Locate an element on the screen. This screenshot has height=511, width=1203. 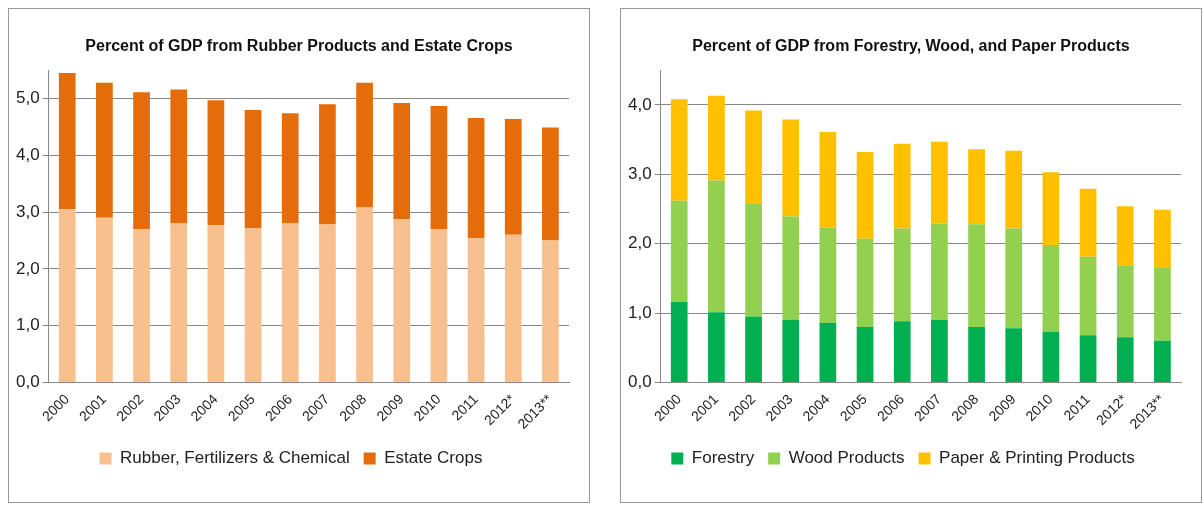
legend-label: Rubber, Fertilizers & Chemical is located at coordinates (235, 458).